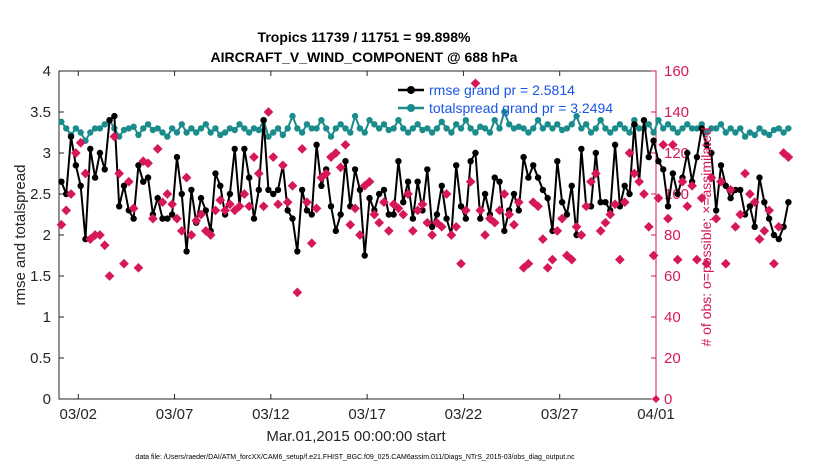 The width and height of the screenshot is (830, 470). I want to click on chart-title-line2: AIRCRAFT_V_WIND_COMPONENT @ 688 hPa, so click(364, 57).